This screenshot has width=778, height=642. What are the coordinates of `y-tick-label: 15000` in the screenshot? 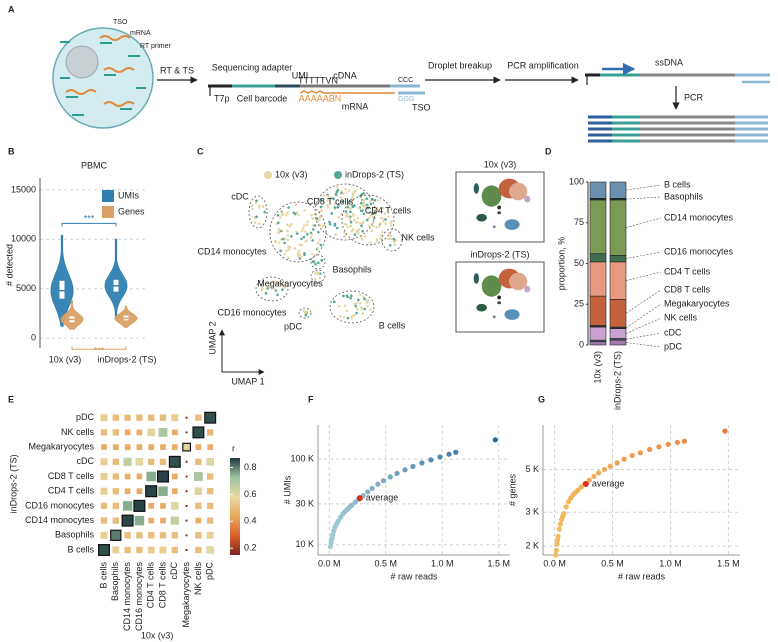 It's located at (23, 189).